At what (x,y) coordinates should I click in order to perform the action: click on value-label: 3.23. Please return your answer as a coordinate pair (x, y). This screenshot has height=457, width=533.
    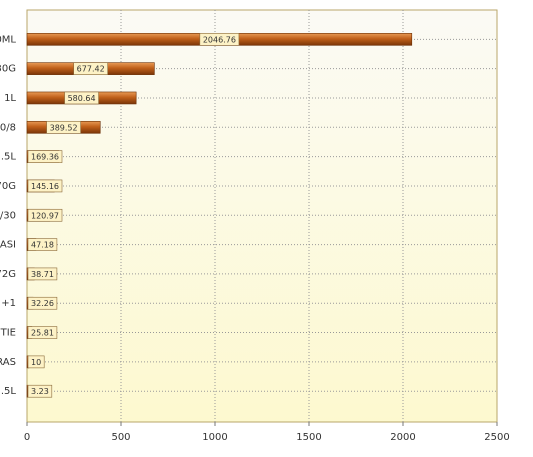
    Looking at the image, I should click on (40, 391).